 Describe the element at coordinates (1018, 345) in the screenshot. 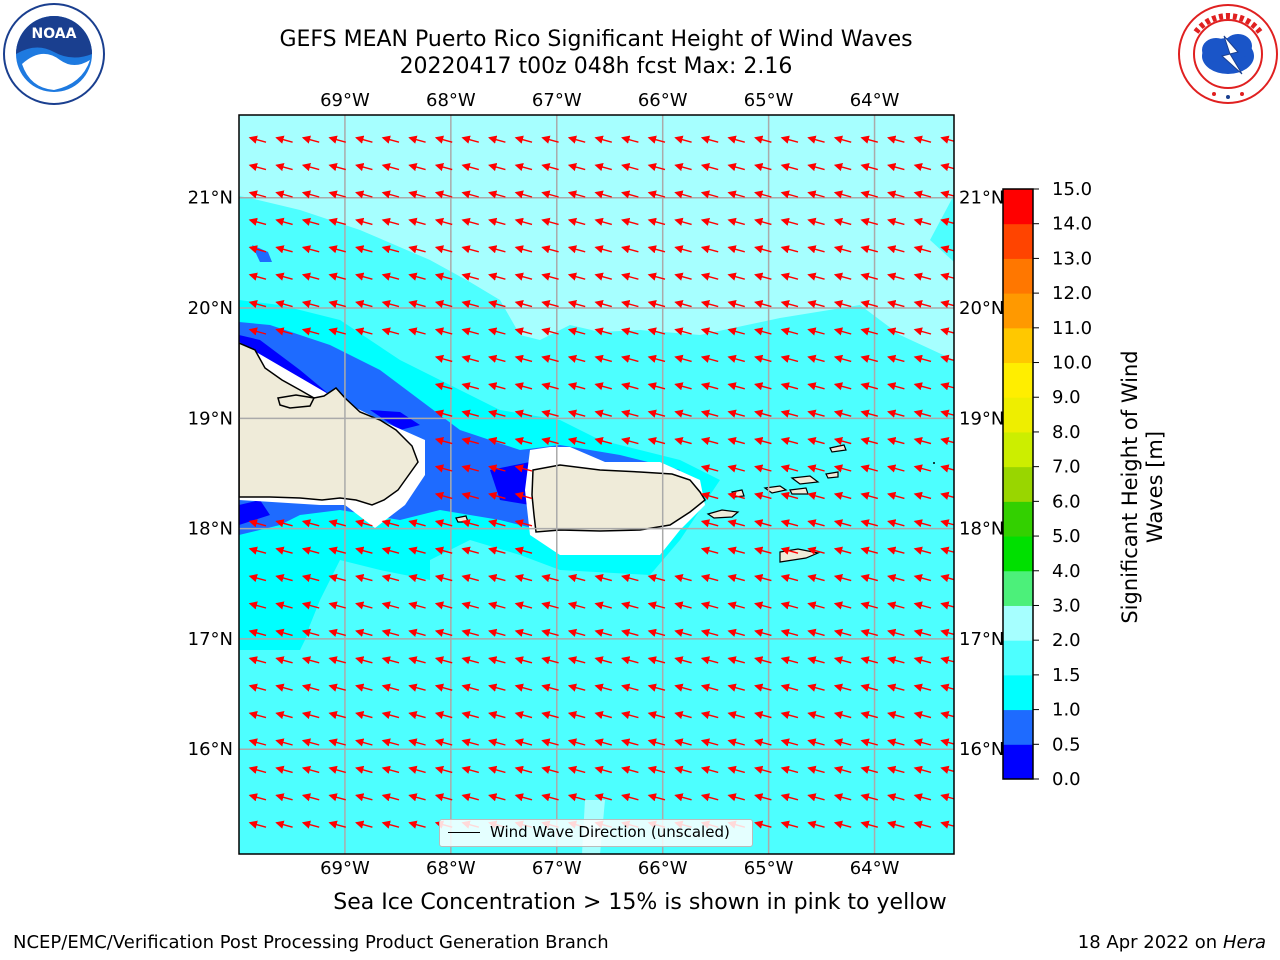

I see `colorbar-swatch` at that location.